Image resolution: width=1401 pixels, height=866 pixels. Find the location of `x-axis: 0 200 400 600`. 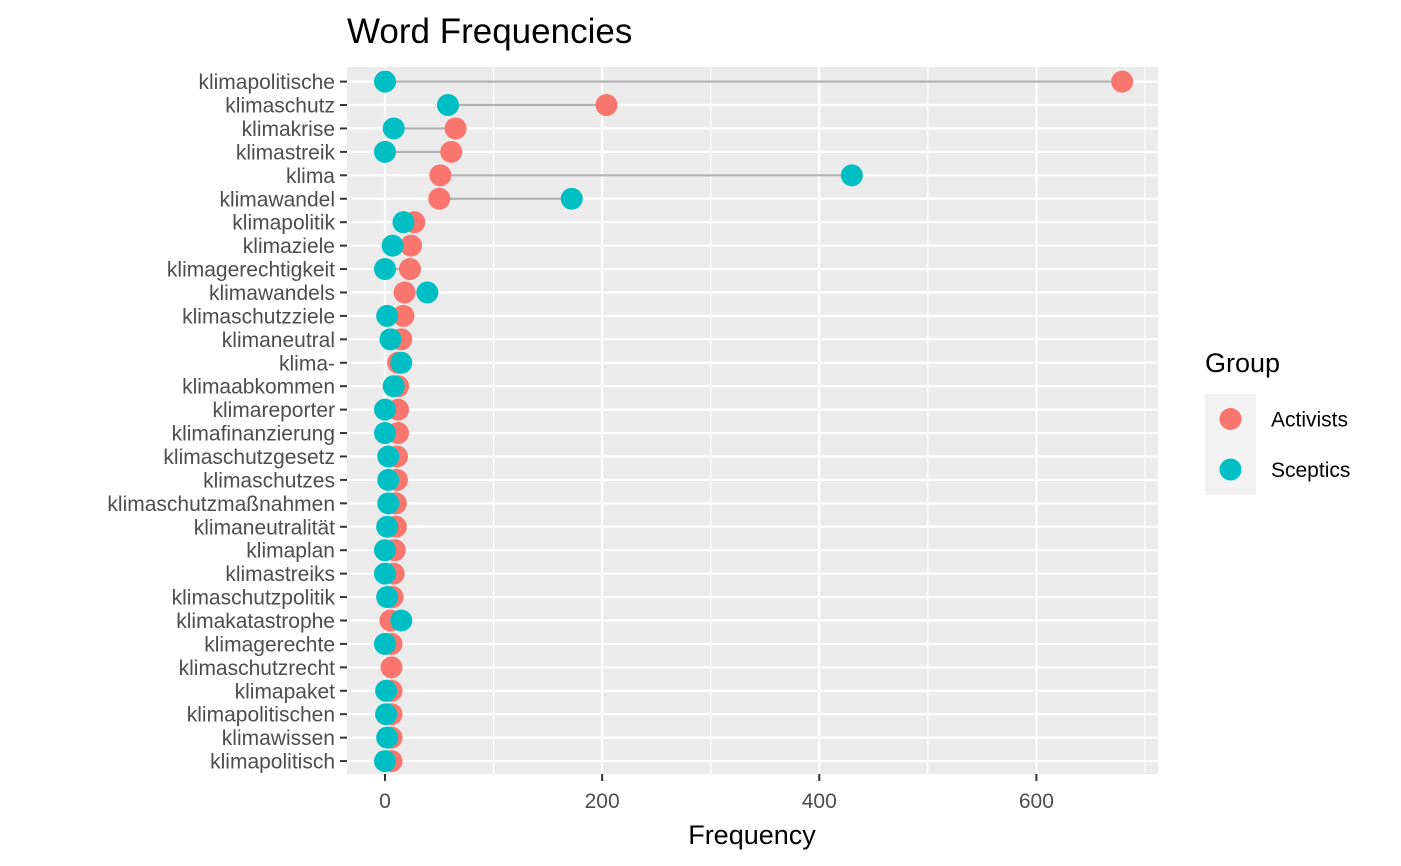

x-axis: 0 200 400 600 is located at coordinates (716, 793).